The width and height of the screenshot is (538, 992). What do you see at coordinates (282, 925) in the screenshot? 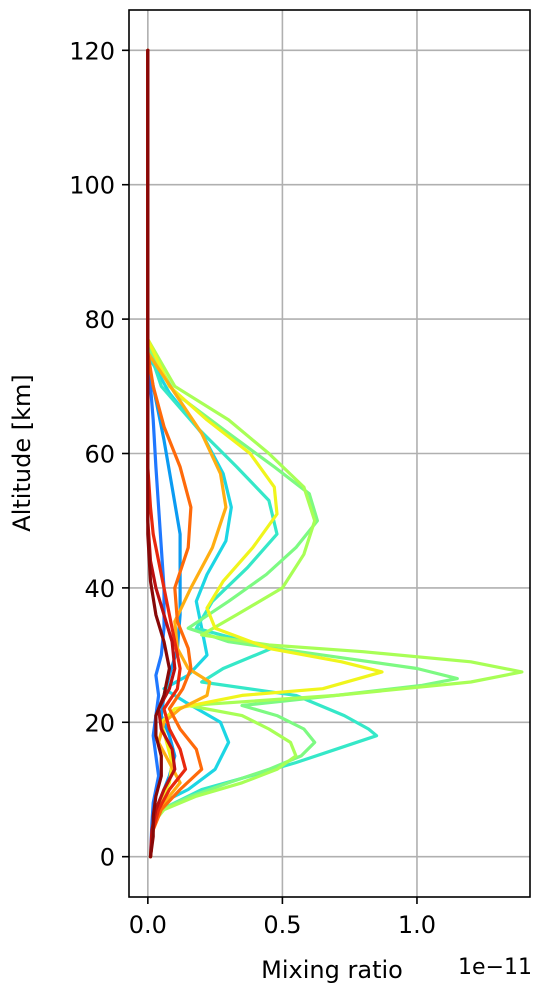
I see `x-tick-label: 0.5` at bounding box center [282, 925].